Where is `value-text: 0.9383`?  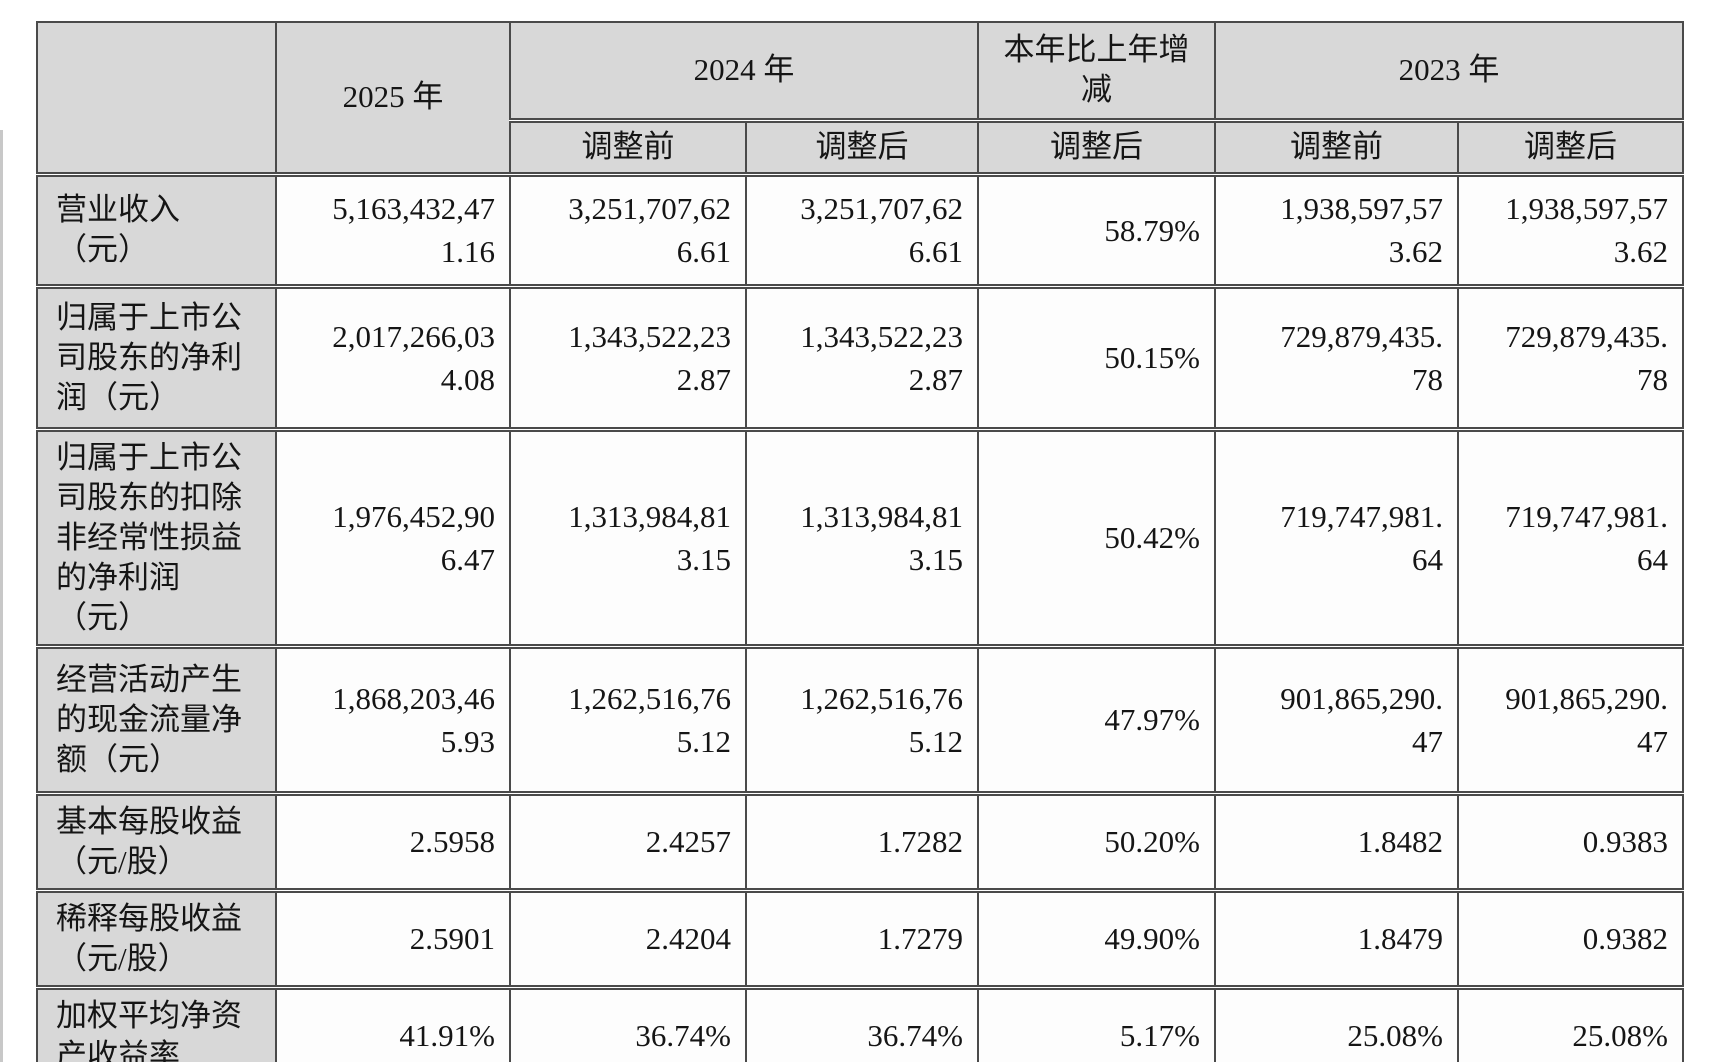 value-text: 0.9383 is located at coordinates (1625, 841).